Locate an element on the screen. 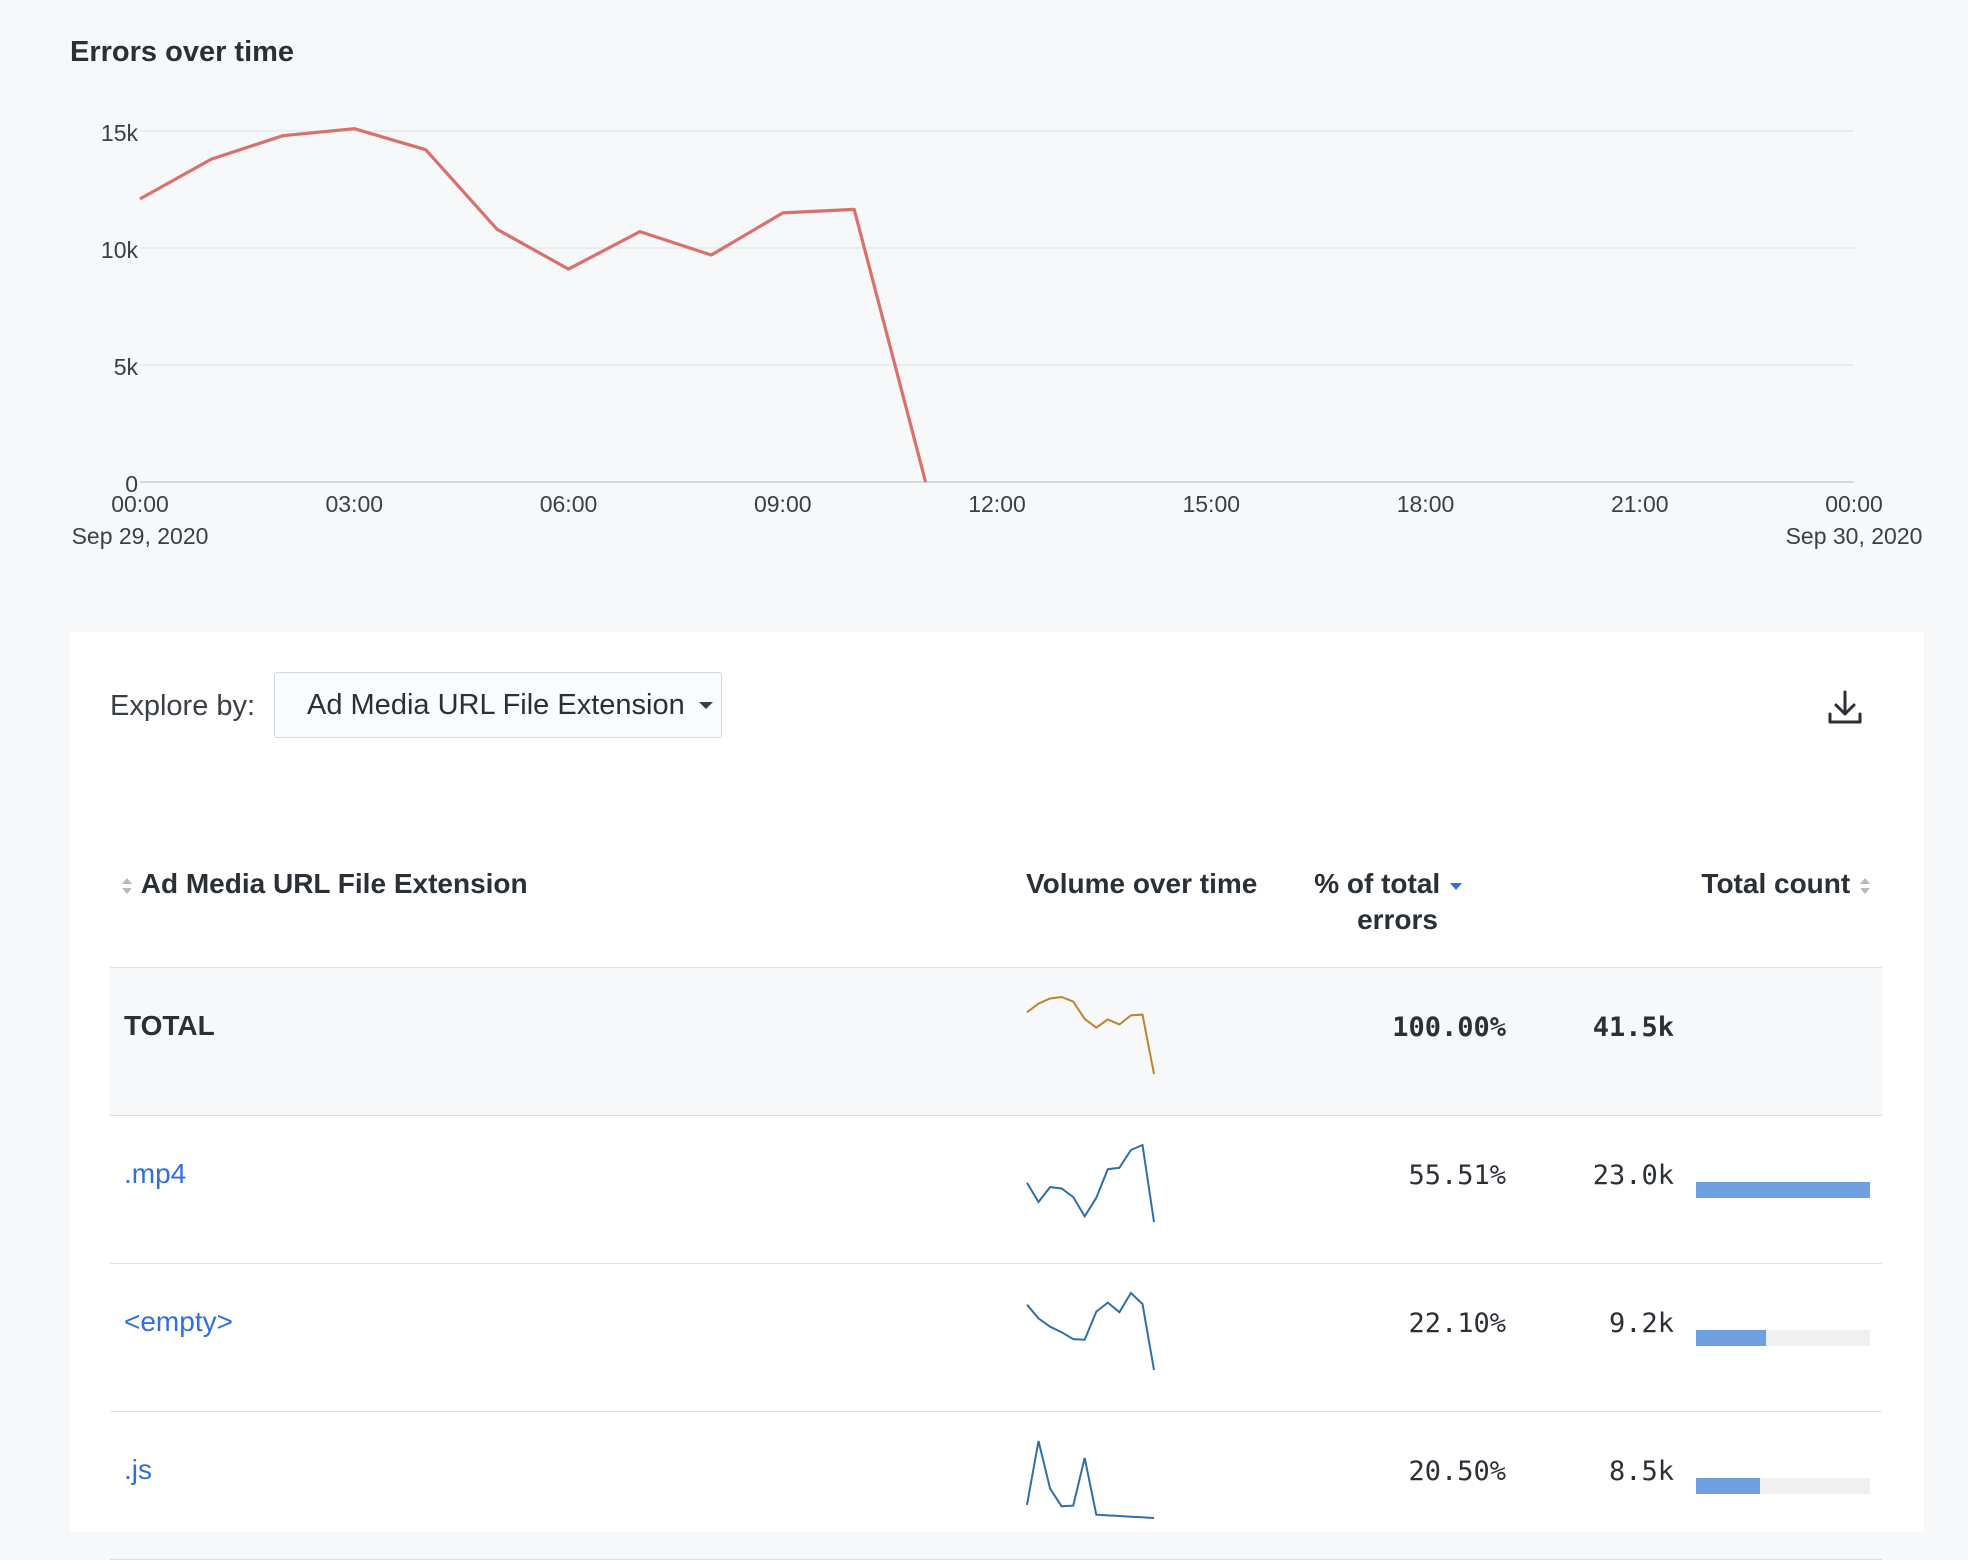  y-tick-label: 5k is located at coordinates (126, 367).